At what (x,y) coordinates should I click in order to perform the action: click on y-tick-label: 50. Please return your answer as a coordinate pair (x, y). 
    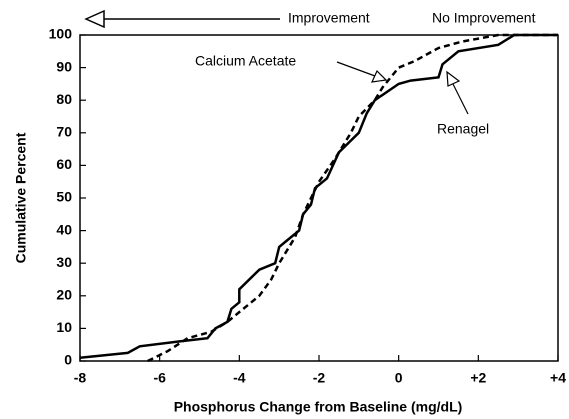
    Looking at the image, I should click on (64, 197).